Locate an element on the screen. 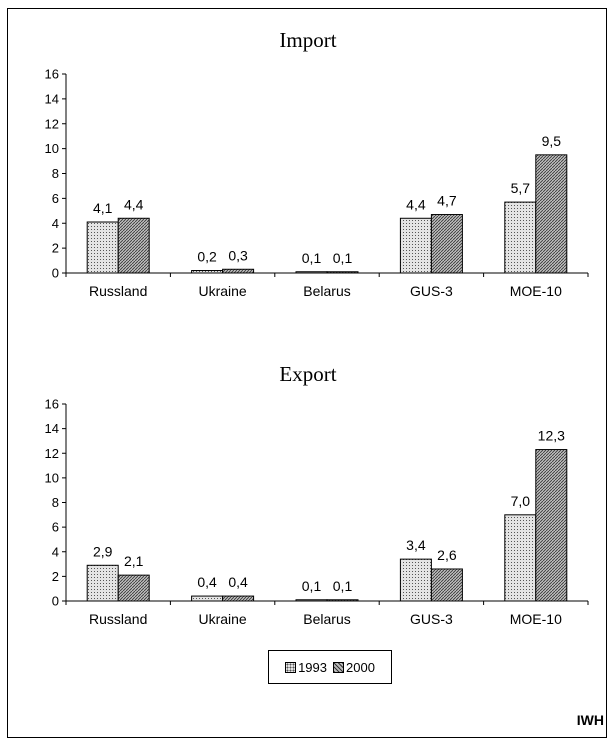  import-y-tick-label: 16 is located at coordinates (52, 74).